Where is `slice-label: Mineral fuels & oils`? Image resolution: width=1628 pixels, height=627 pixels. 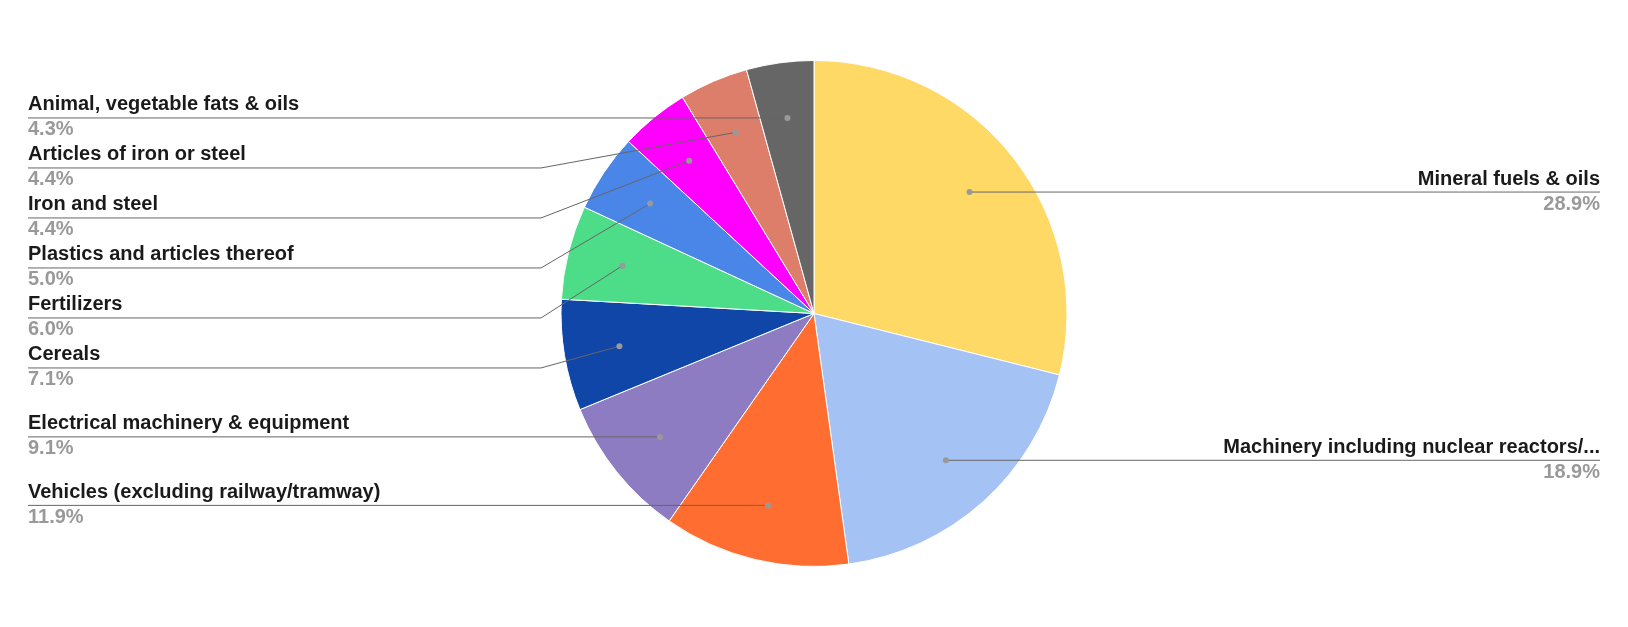 slice-label: Mineral fuels & oils is located at coordinates (1508, 177).